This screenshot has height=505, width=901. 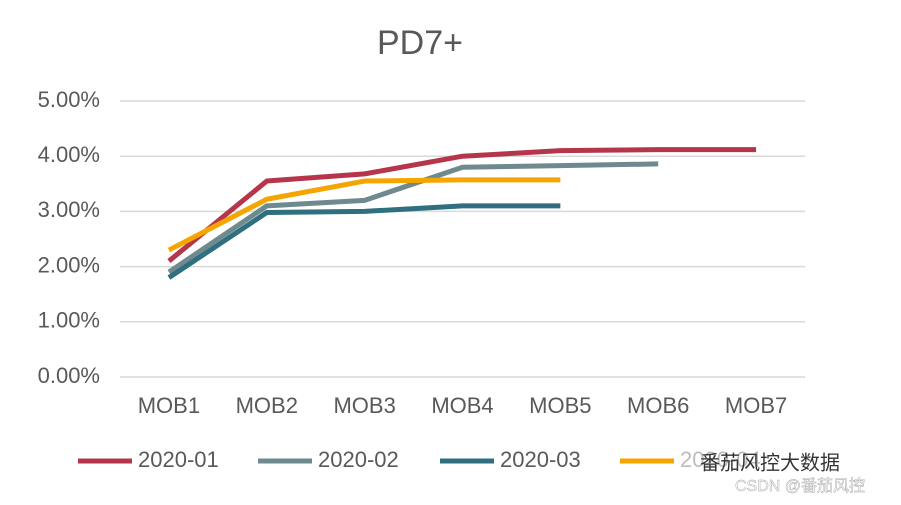 I want to click on x-tick-label: MOB5, so click(x=560, y=405).